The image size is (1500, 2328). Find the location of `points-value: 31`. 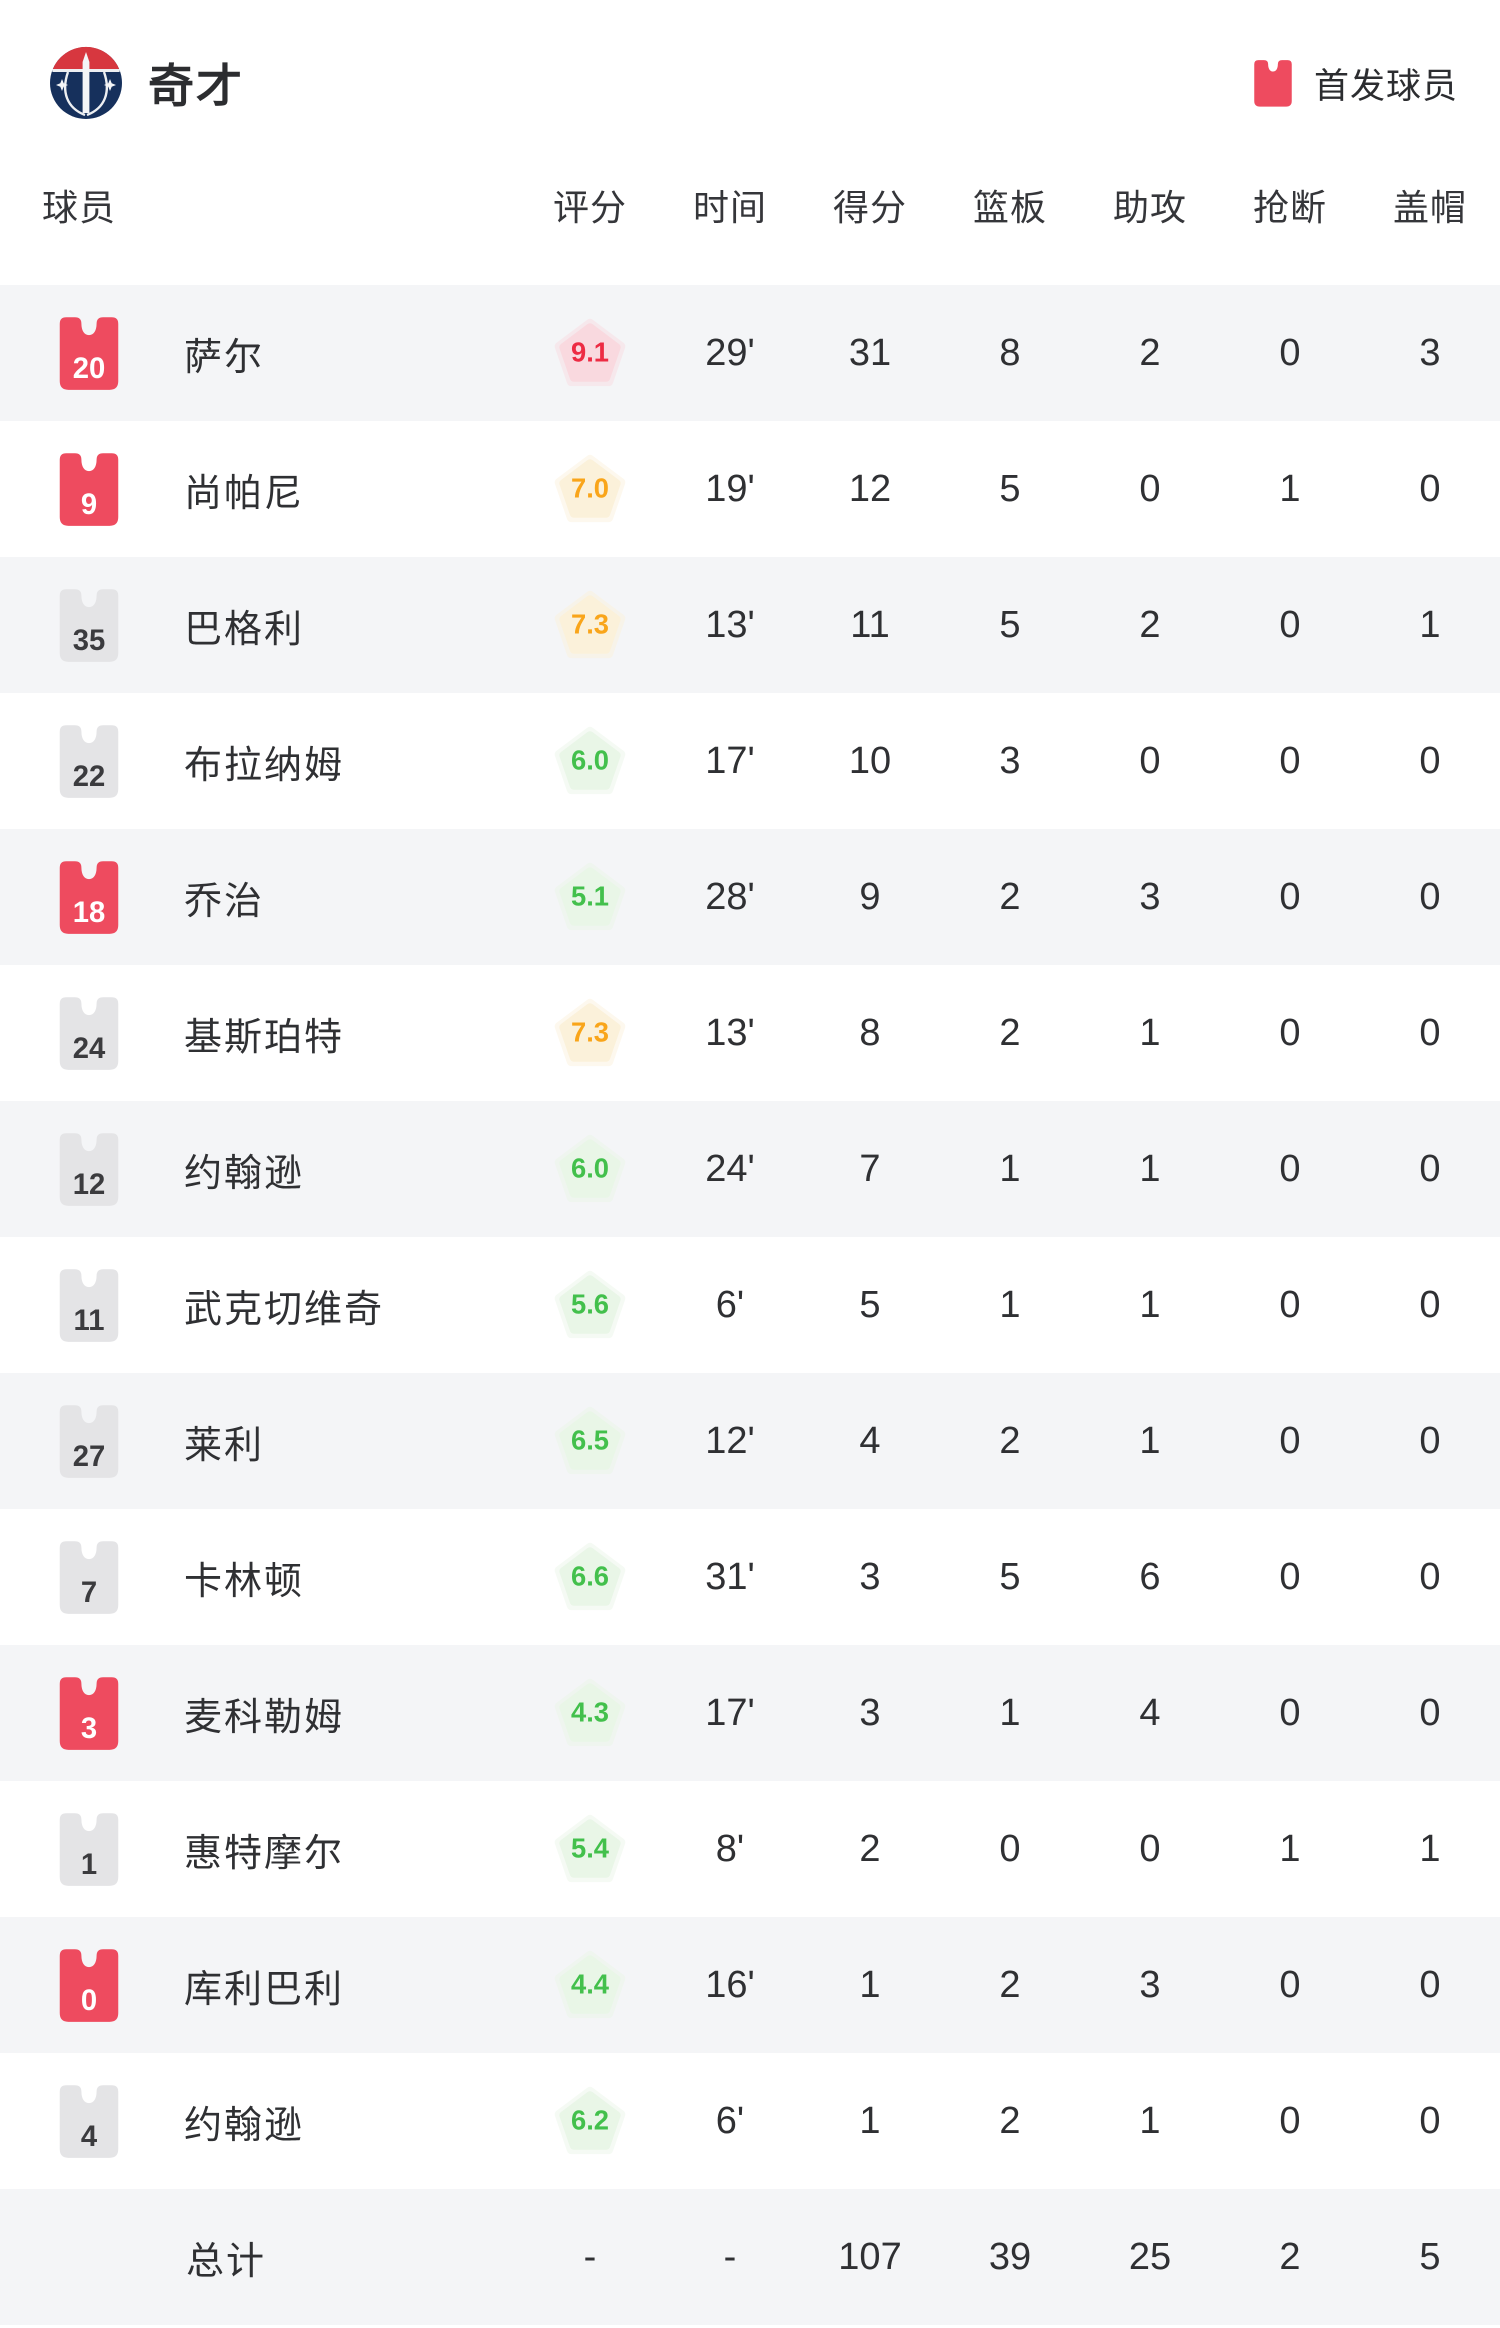

points-value: 31 is located at coordinates (870, 352).